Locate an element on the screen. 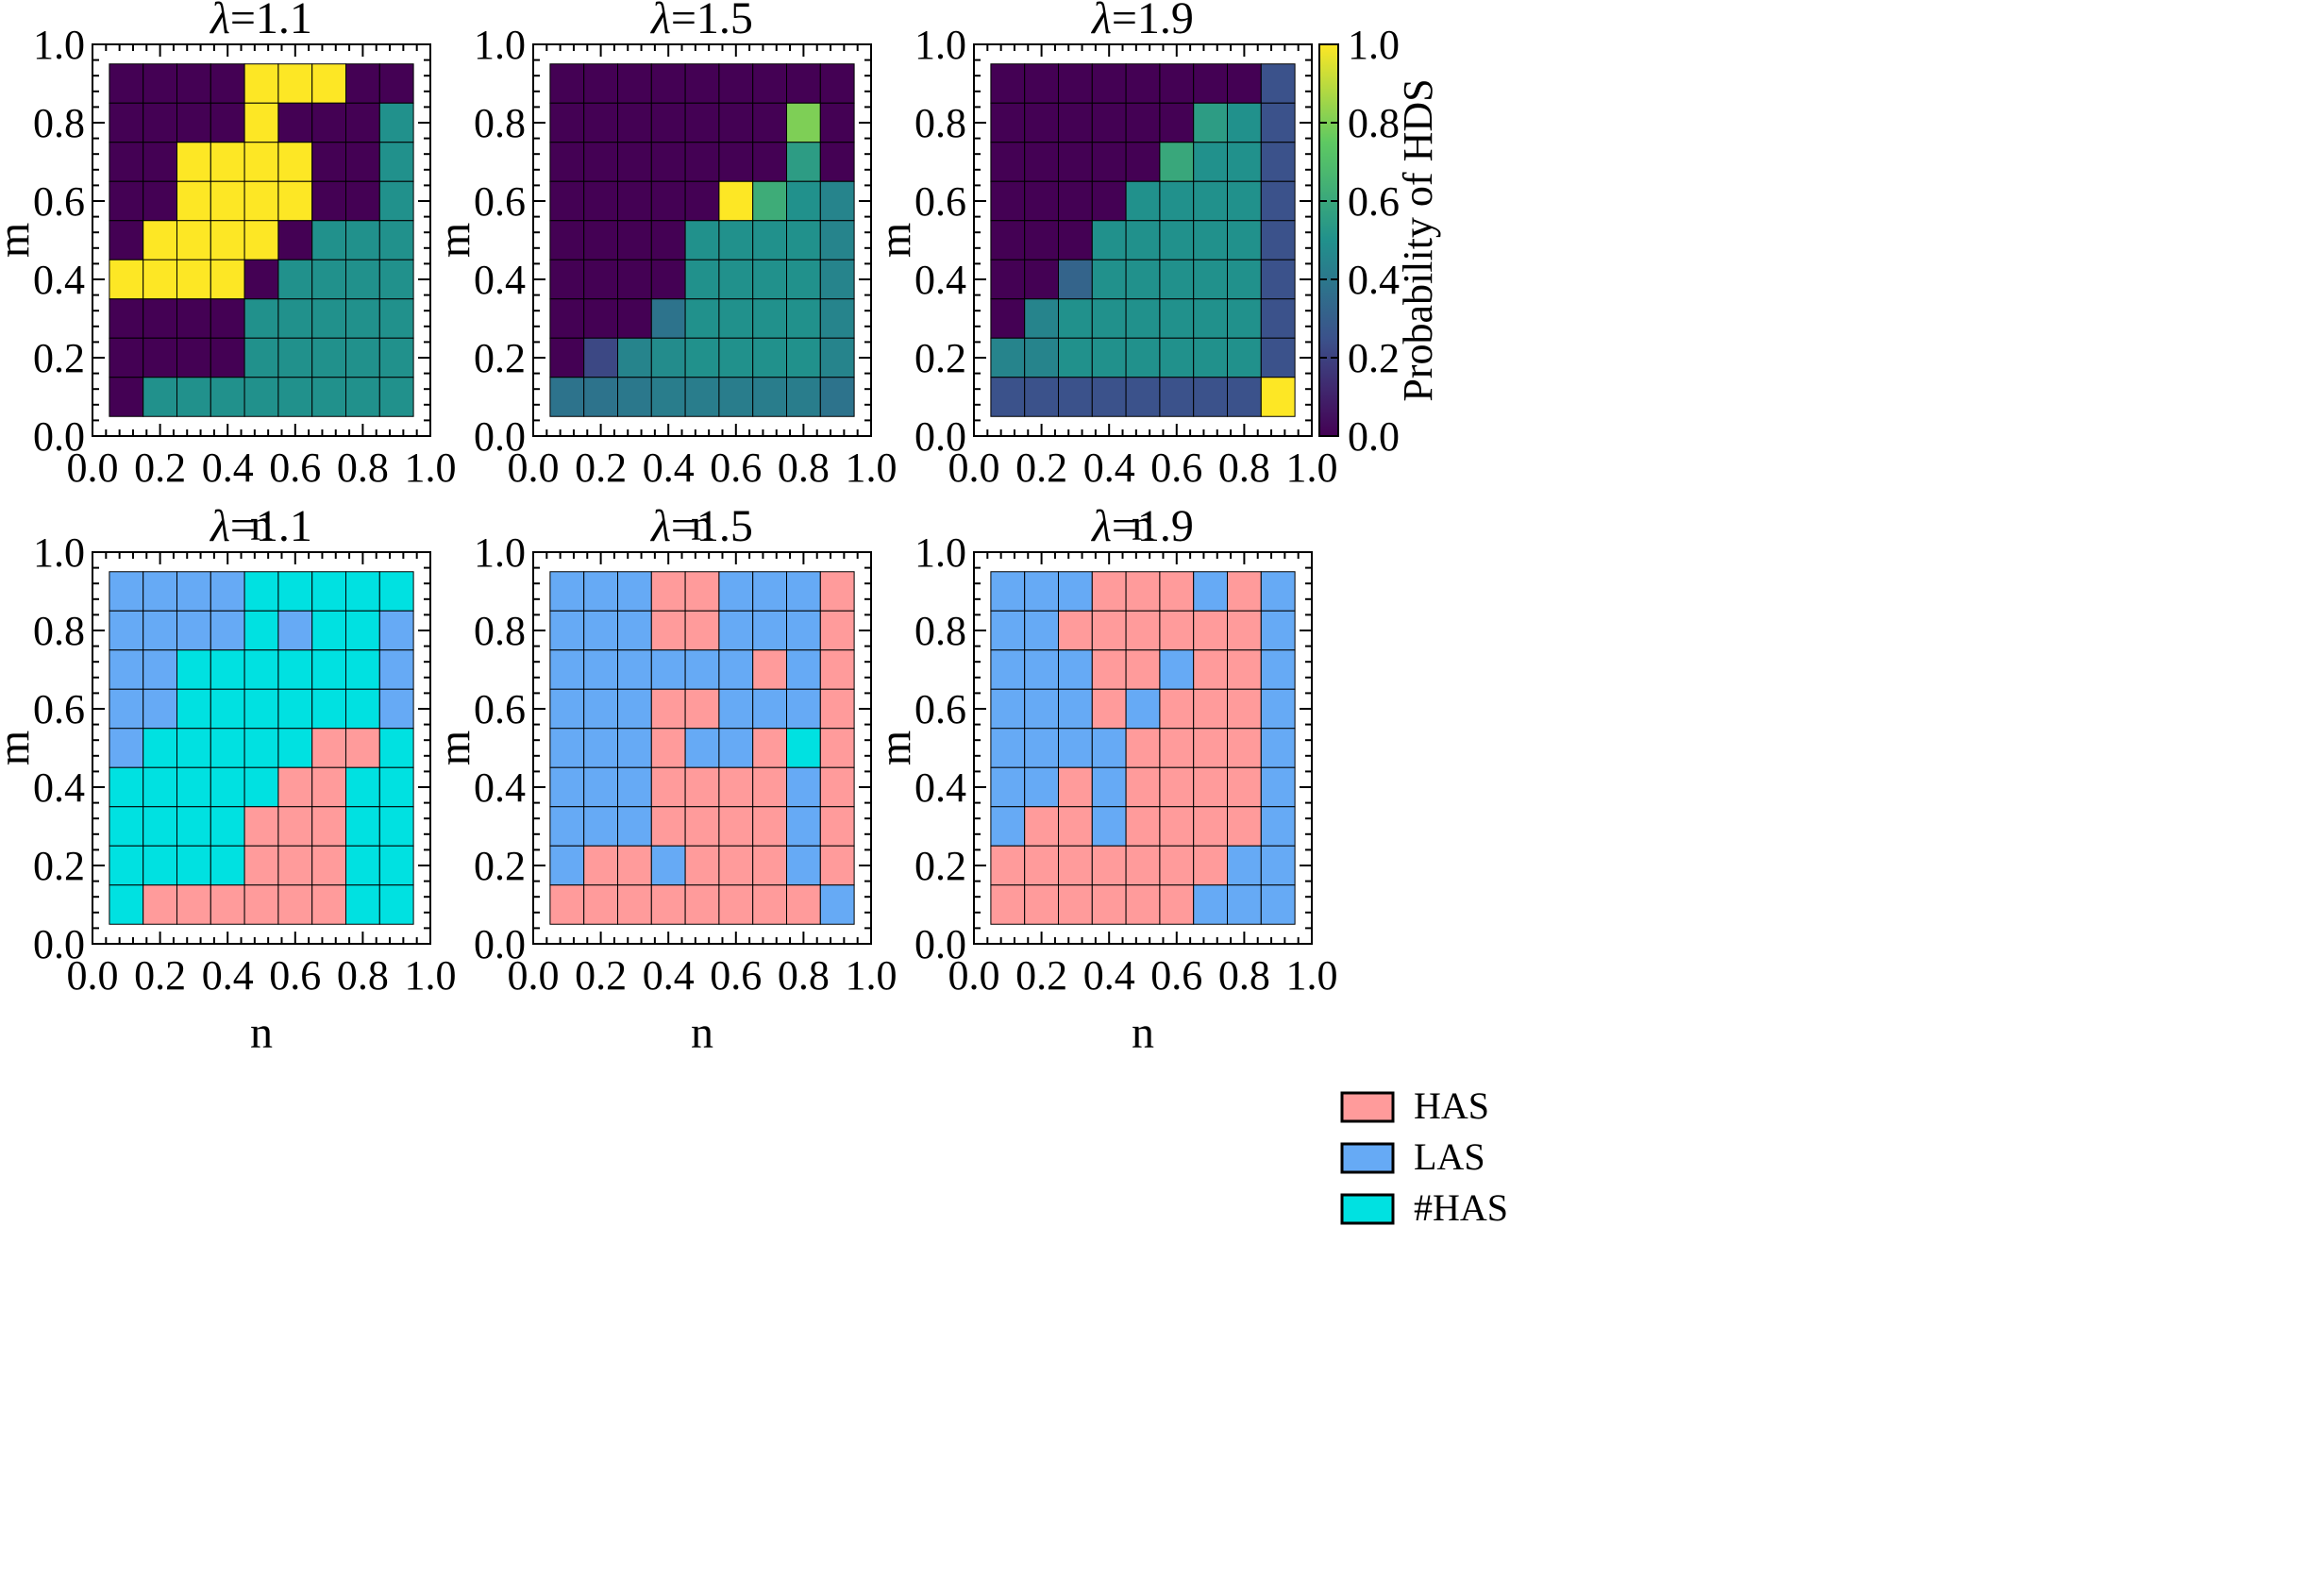 This screenshot has width=2315, height=1596. panel-title: λ=1.5 is located at coordinates (701, 526).